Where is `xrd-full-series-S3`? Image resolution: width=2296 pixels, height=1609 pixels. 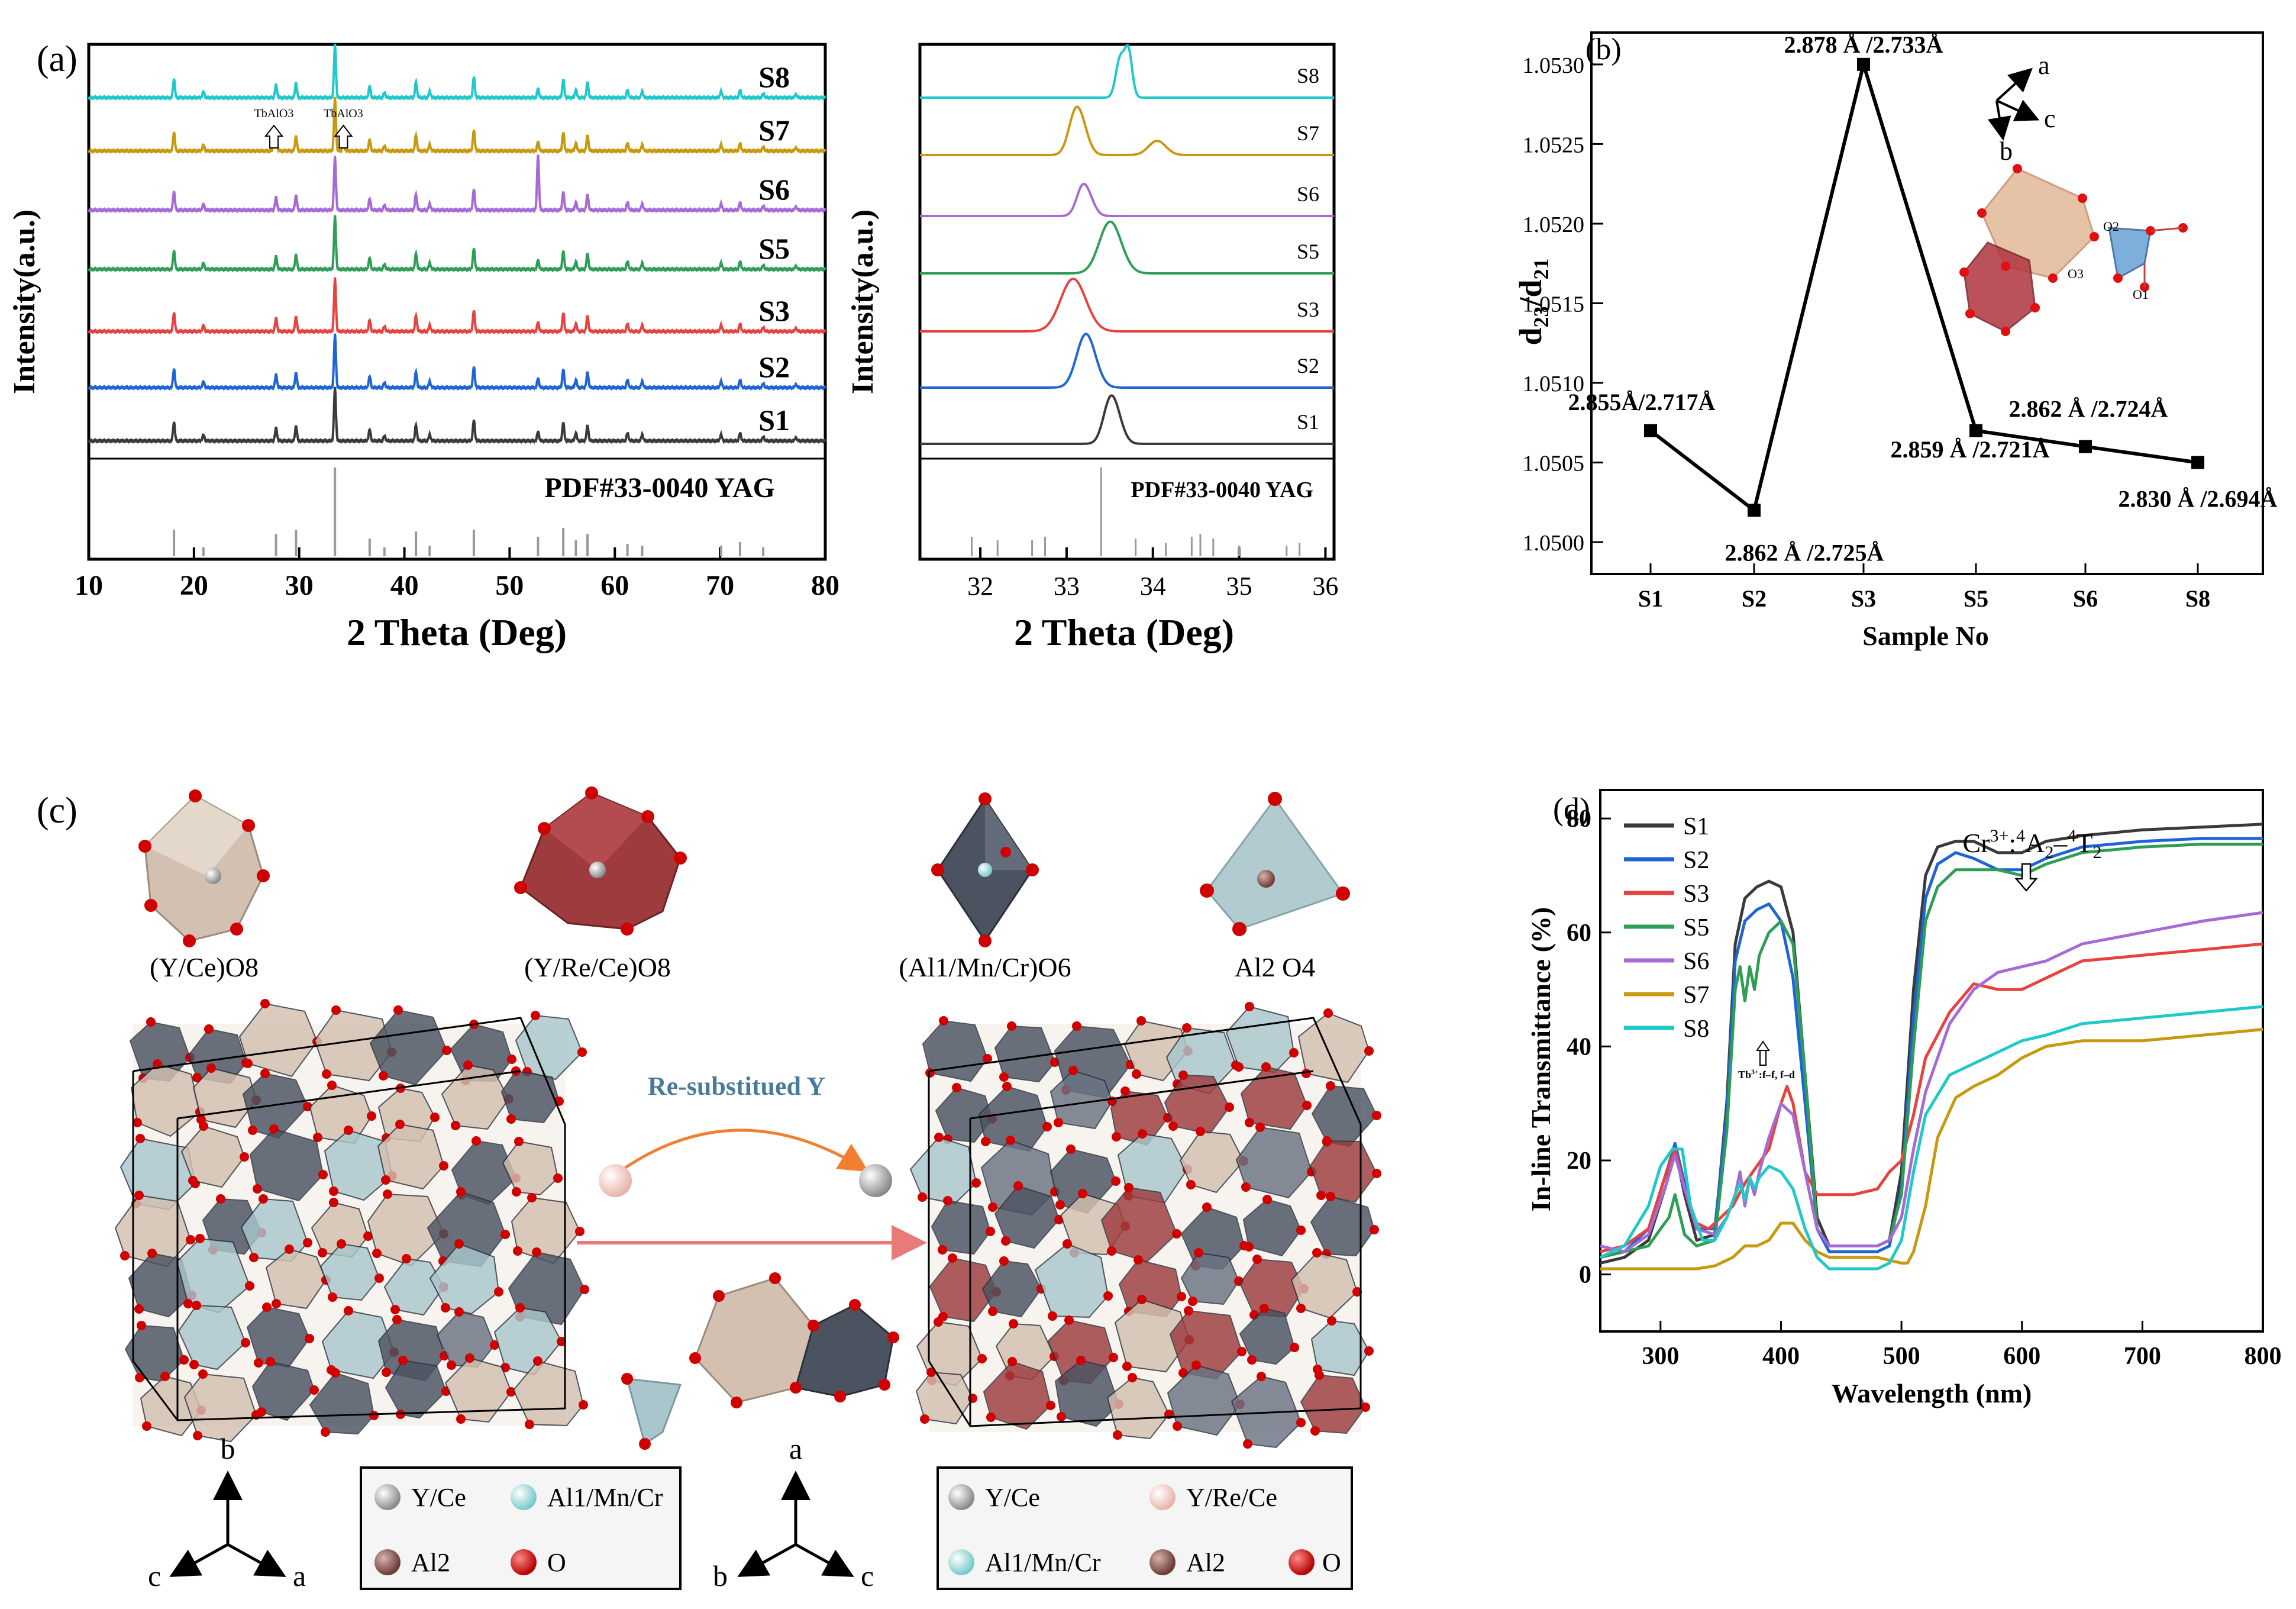
xrd-full-series-S3 is located at coordinates (457, 306).